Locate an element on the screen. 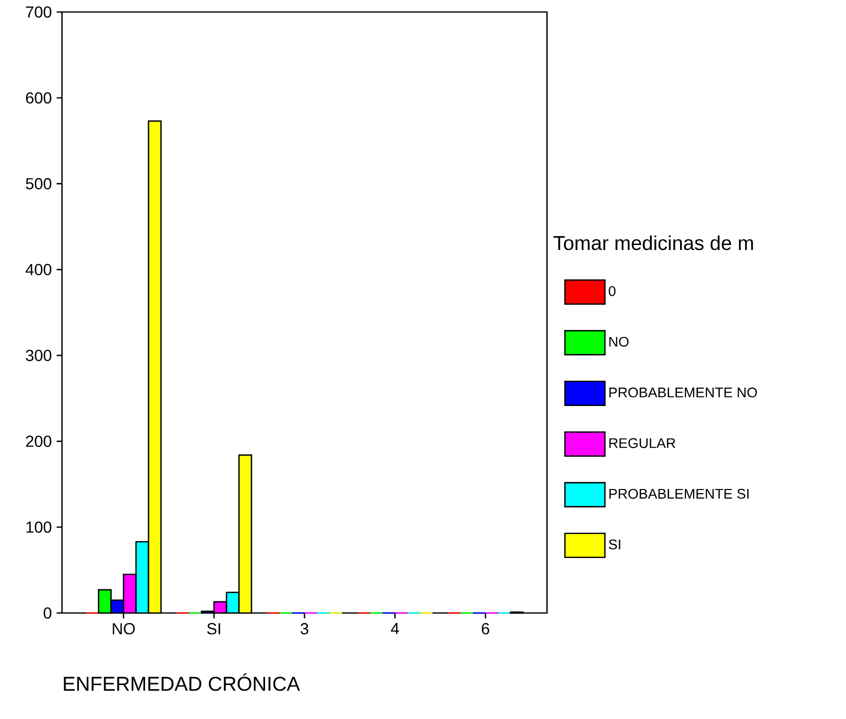 The height and width of the screenshot is (719, 846). legend-title: Tomar medicinas de m is located at coordinates (653, 242).